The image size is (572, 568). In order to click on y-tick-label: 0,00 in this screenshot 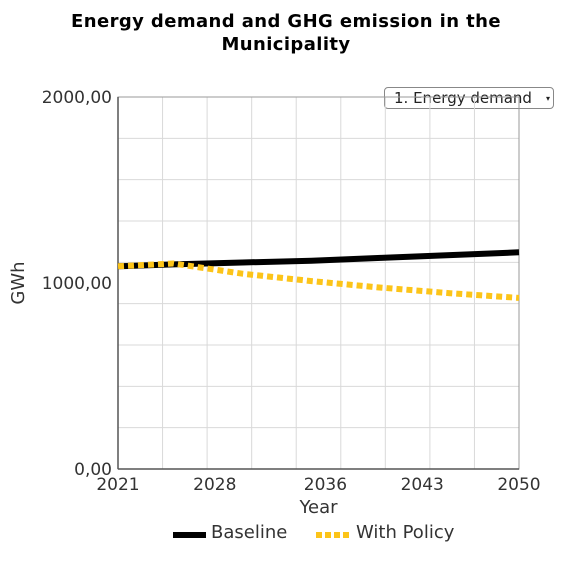, I will do `click(93, 470)`.